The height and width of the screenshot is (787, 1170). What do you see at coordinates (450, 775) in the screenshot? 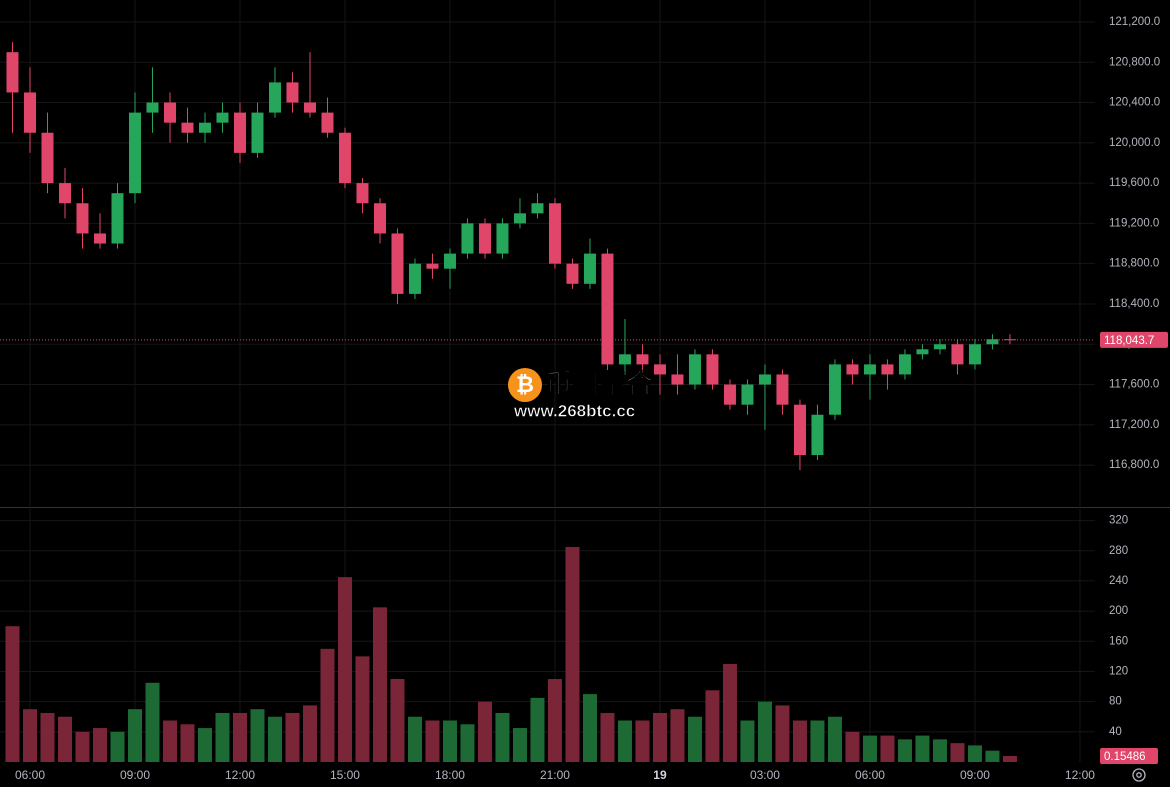
I see `x-tick-label: 18:00` at bounding box center [450, 775].